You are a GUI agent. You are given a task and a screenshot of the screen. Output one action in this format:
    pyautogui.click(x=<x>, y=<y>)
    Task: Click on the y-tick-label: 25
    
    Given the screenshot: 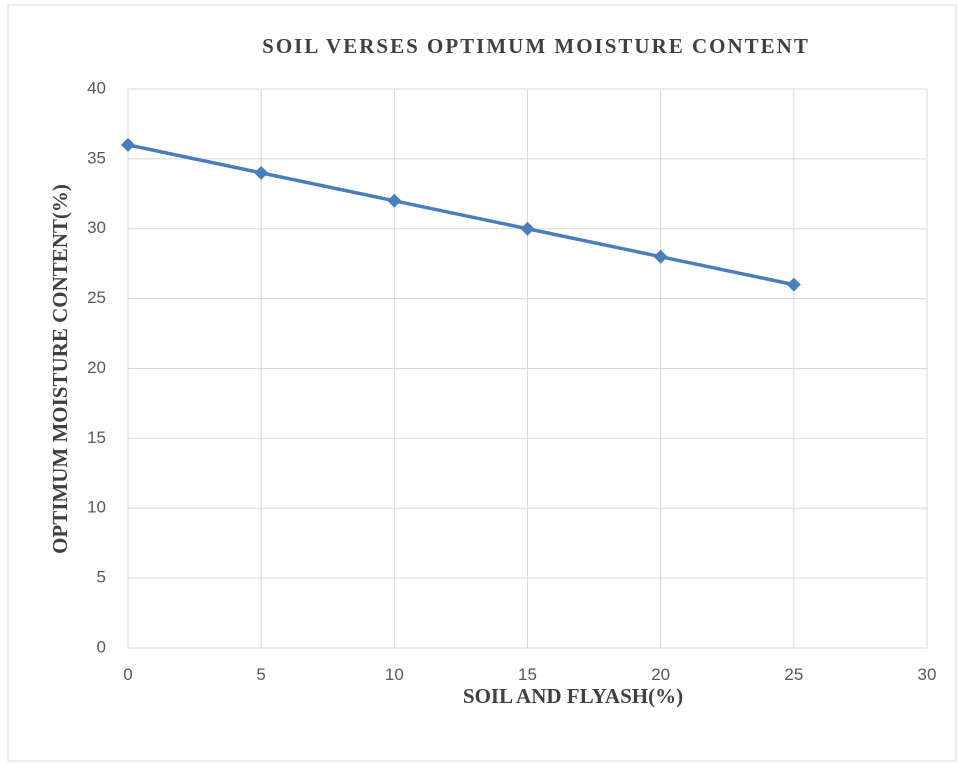 What is the action you would take?
    pyautogui.click(x=96, y=297)
    